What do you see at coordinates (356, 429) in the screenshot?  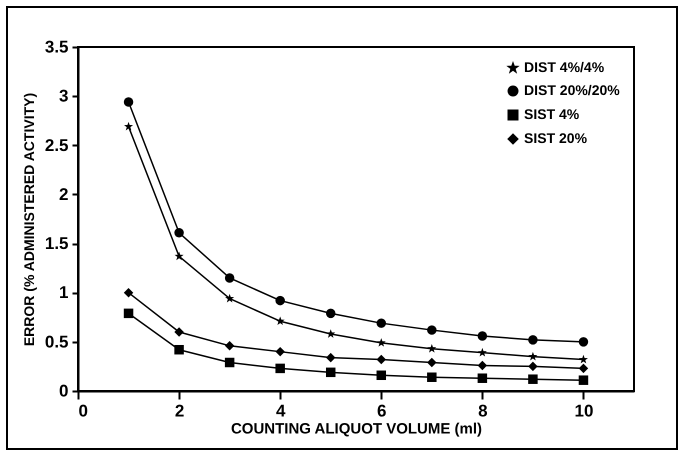 I see `x-axis-title: COUNTING ALIQUOT VOLUME (ml)` at bounding box center [356, 429].